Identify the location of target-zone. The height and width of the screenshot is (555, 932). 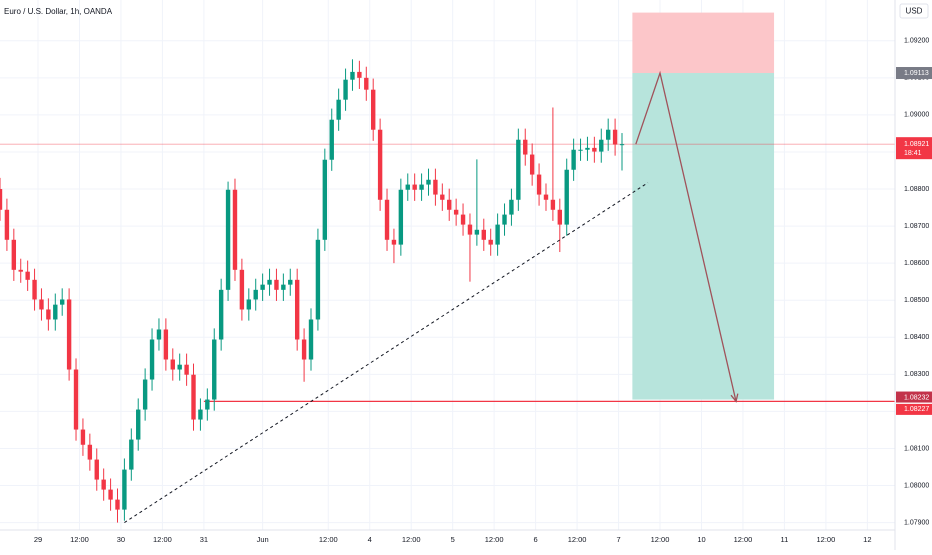
(703, 236).